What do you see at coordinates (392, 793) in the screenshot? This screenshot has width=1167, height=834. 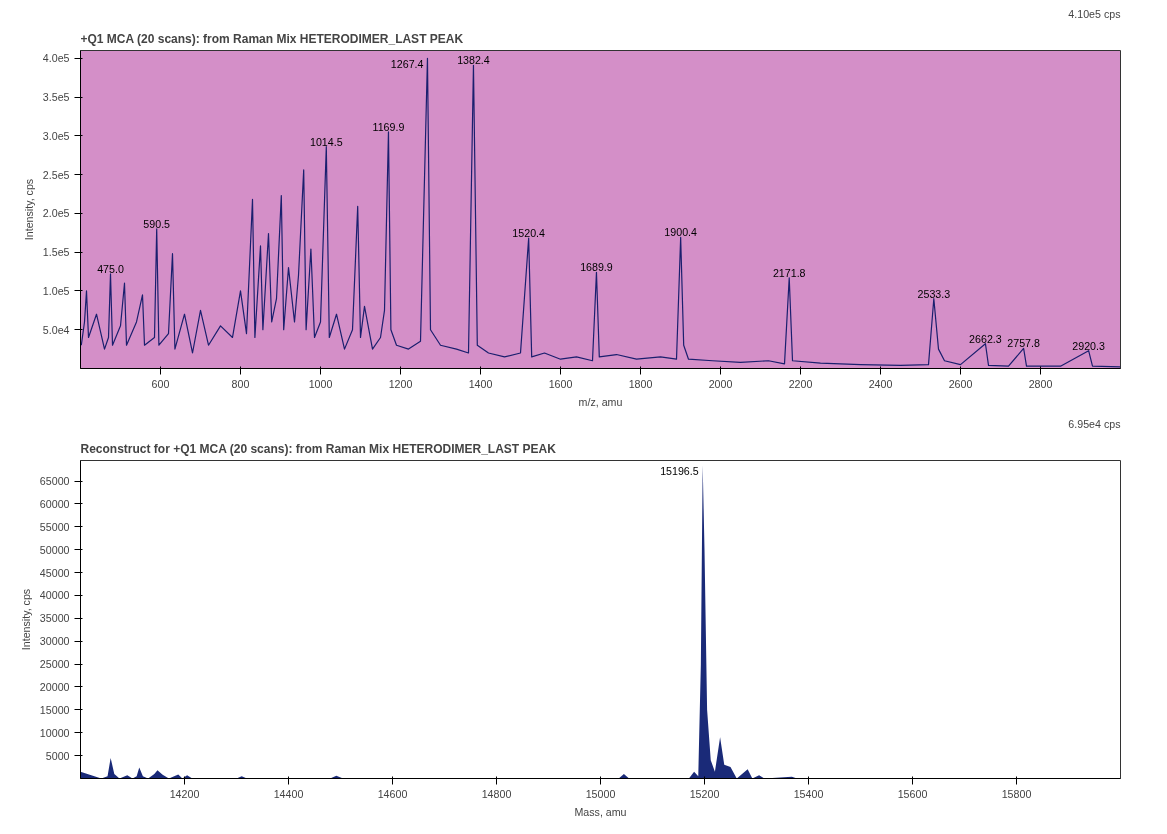 I see `x-tick-label: 14600` at bounding box center [392, 793].